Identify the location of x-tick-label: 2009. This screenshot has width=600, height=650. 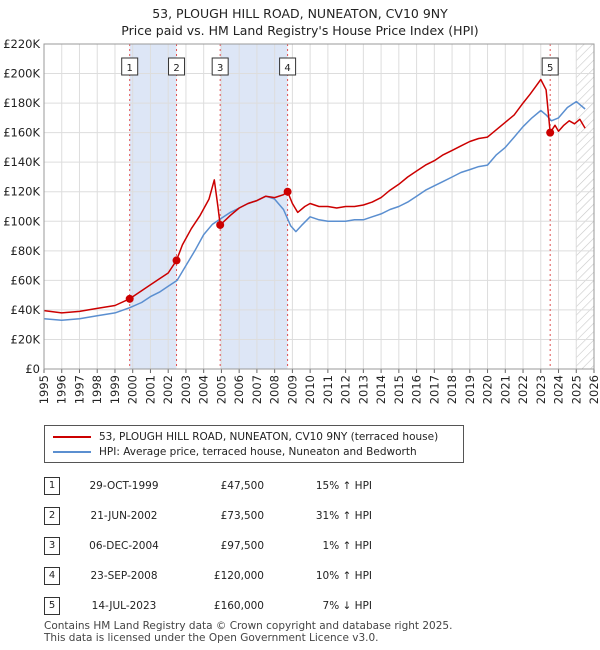
(292, 389).